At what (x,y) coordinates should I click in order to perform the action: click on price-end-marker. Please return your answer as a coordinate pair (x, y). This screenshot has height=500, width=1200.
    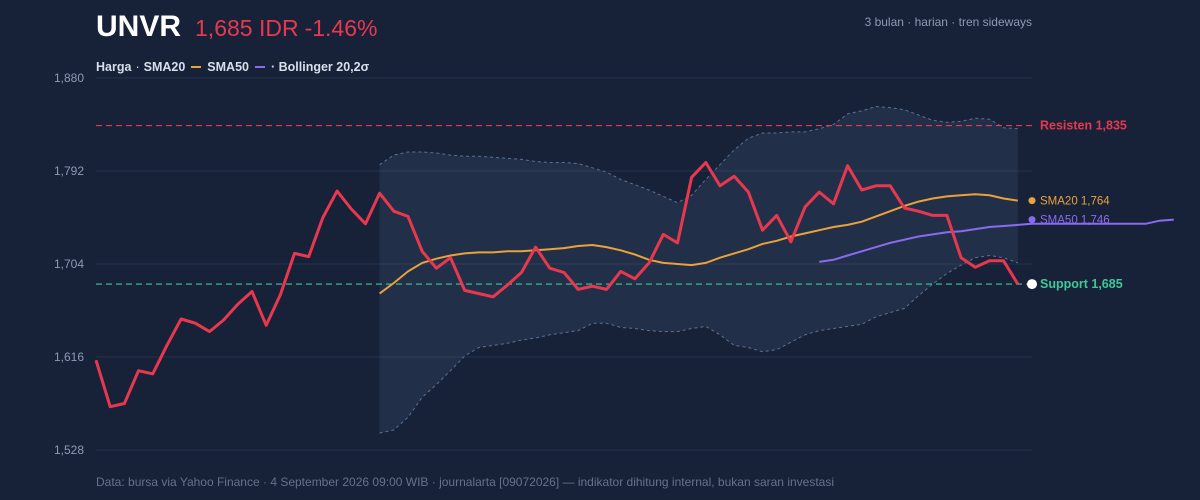
    Looking at the image, I should click on (1032, 284).